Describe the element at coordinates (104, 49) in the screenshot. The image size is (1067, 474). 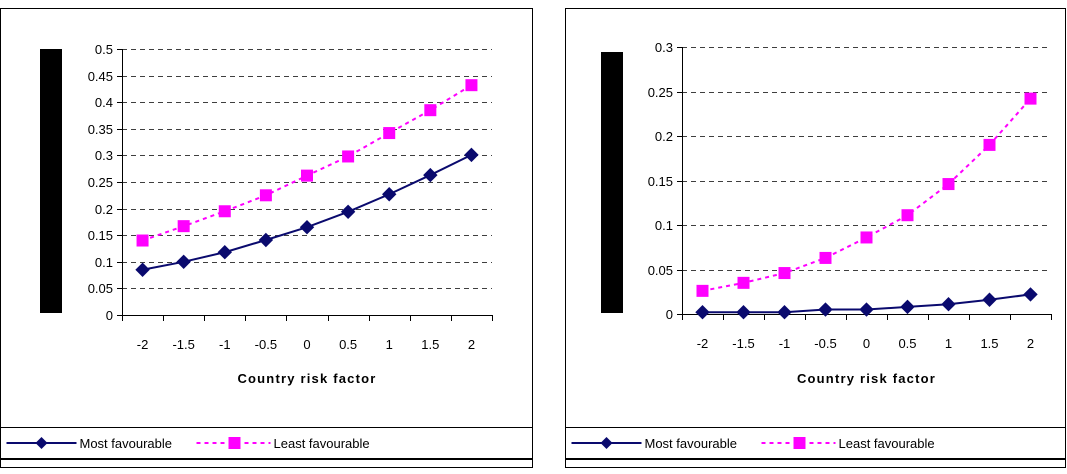
I see `y-tick-label: 0.5` at that location.